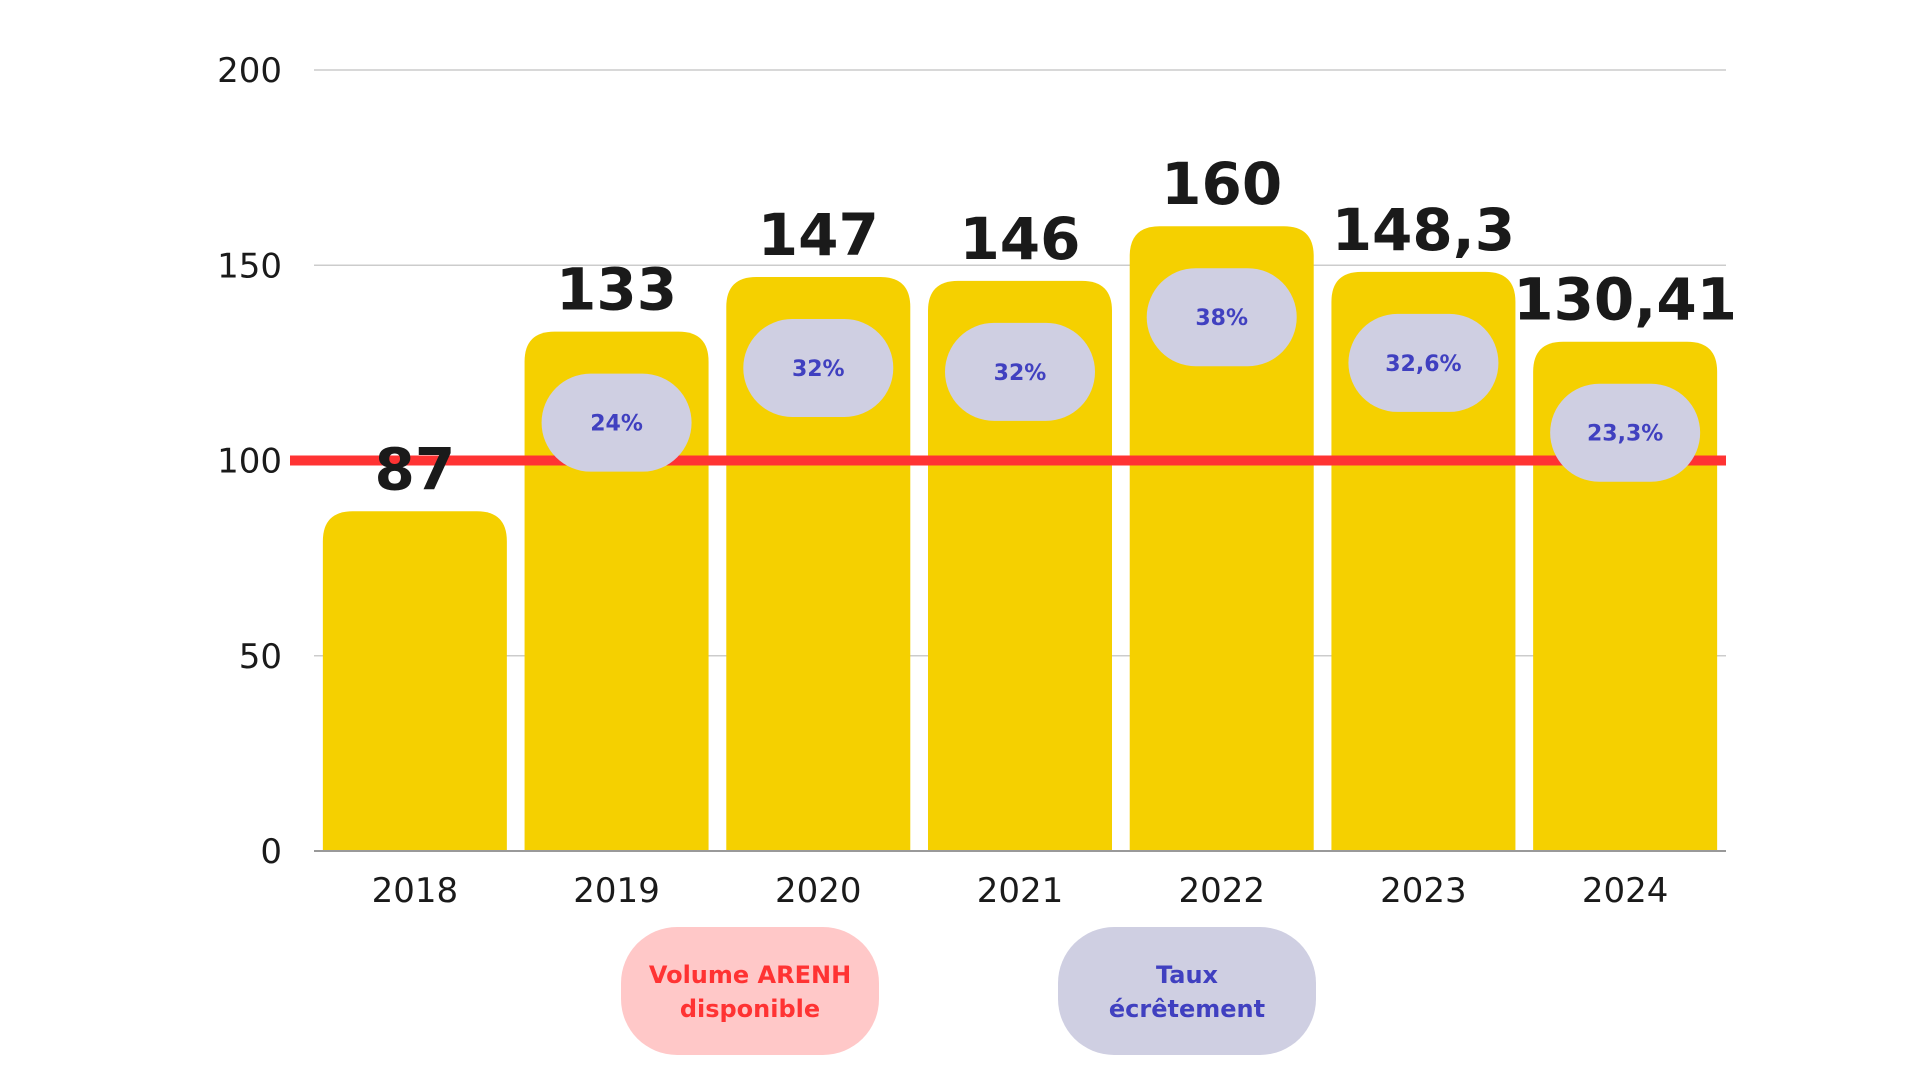 Image resolution: width=1924 pixels, height=1080 pixels. Describe the element at coordinates (1625, 300) in the screenshot. I see `data-label: 130,41` at that location.